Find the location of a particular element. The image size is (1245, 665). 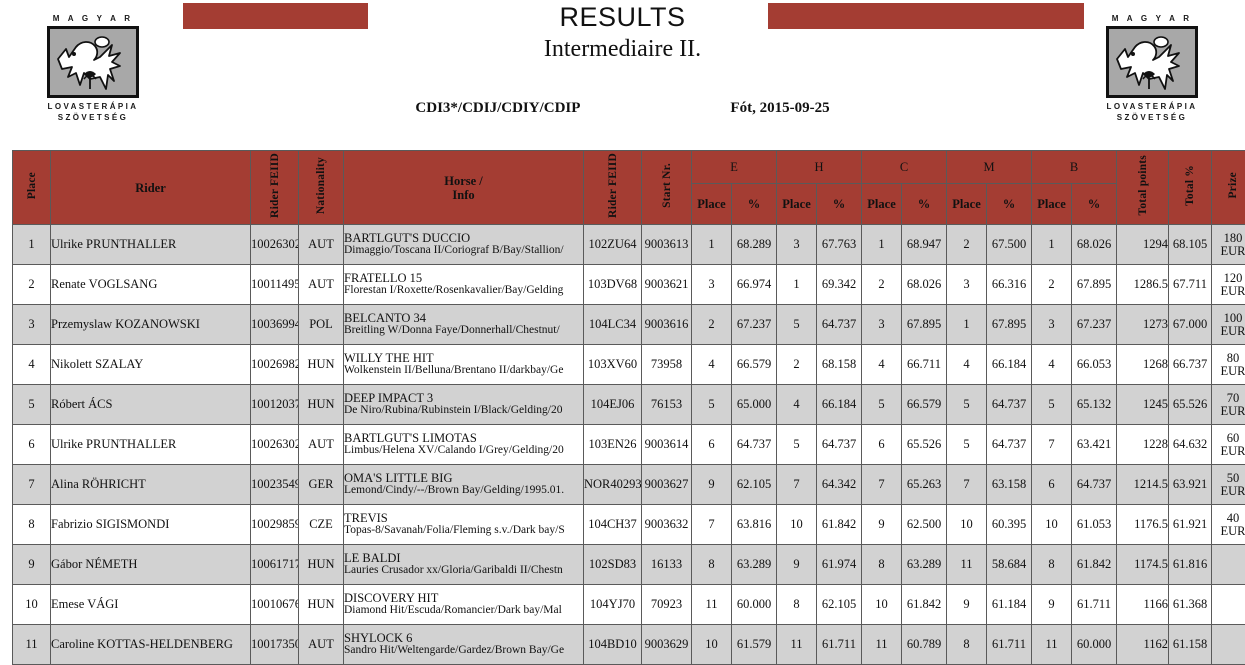

prize-value: 80 is located at coordinates (1228, 358).